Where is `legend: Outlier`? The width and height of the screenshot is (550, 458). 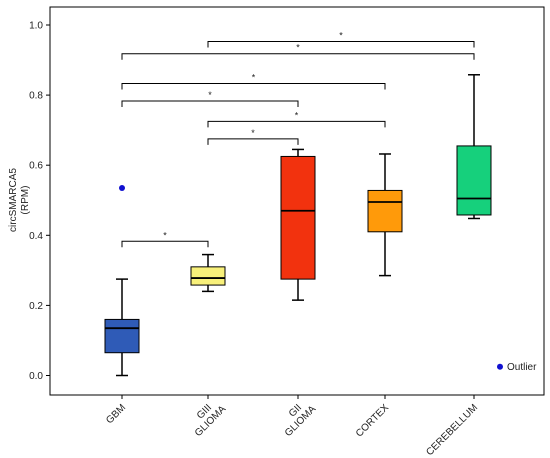
legend: Outlier is located at coordinates (517, 367).